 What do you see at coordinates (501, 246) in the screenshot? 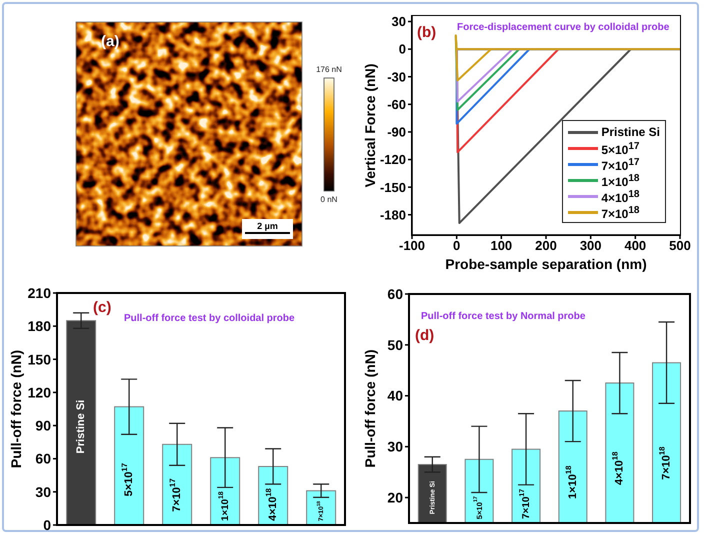
I see `x-tick-label: 100` at bounding box center [501, 246].